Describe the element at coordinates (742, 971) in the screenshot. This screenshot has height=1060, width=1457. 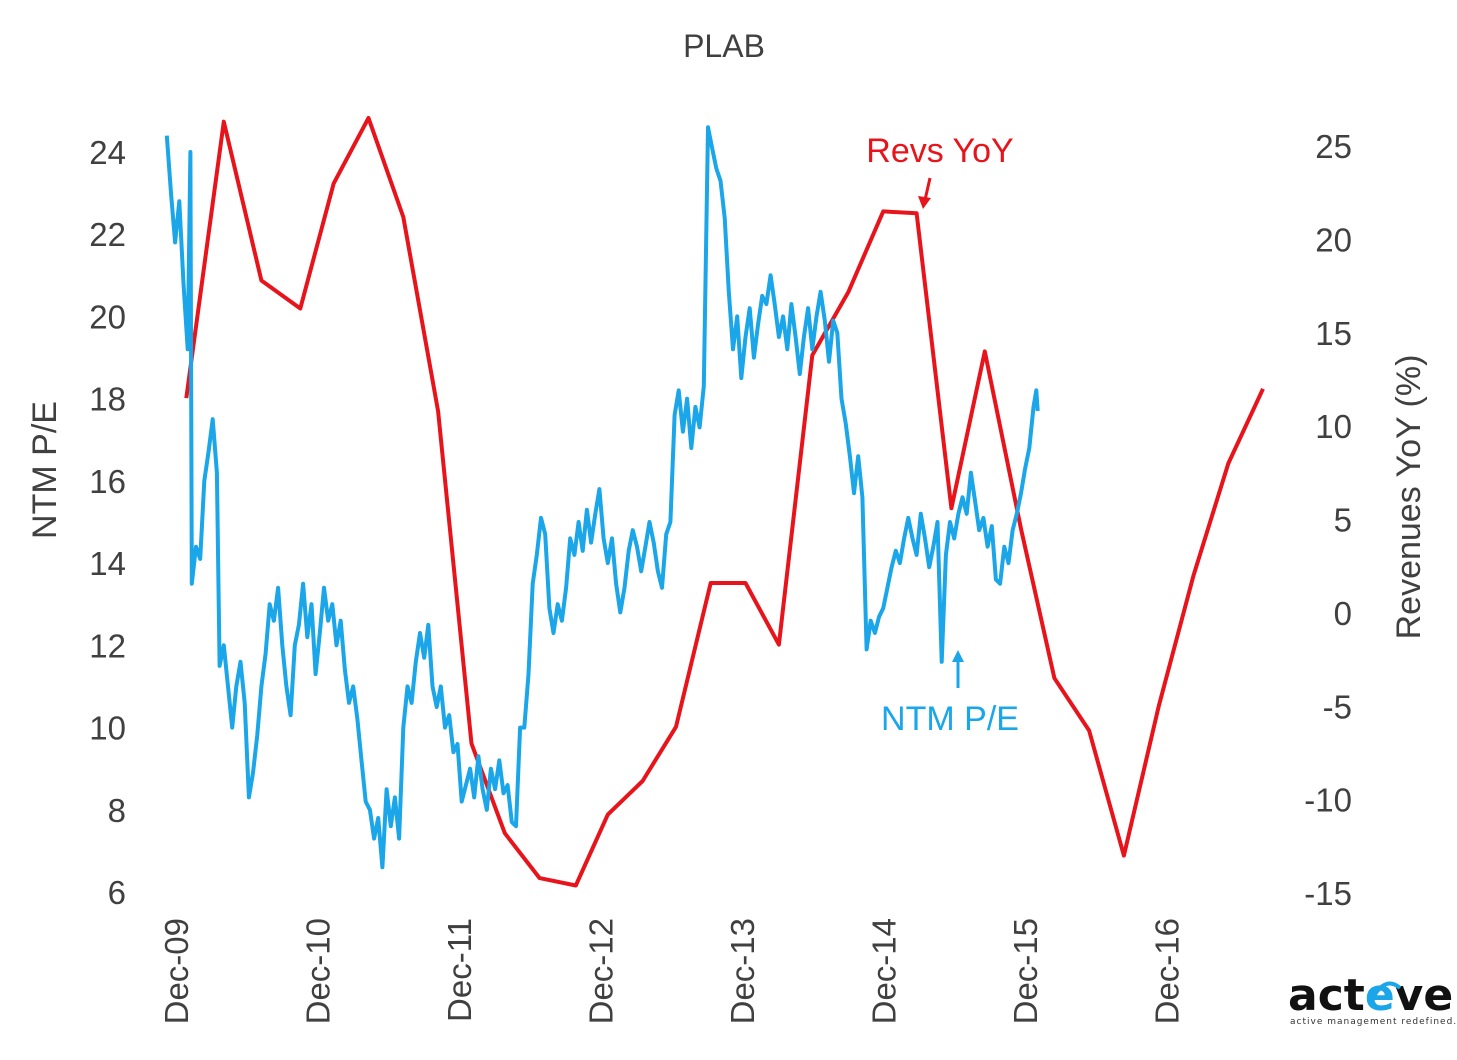
I see `x-tick-label: Dec-13` at that location.